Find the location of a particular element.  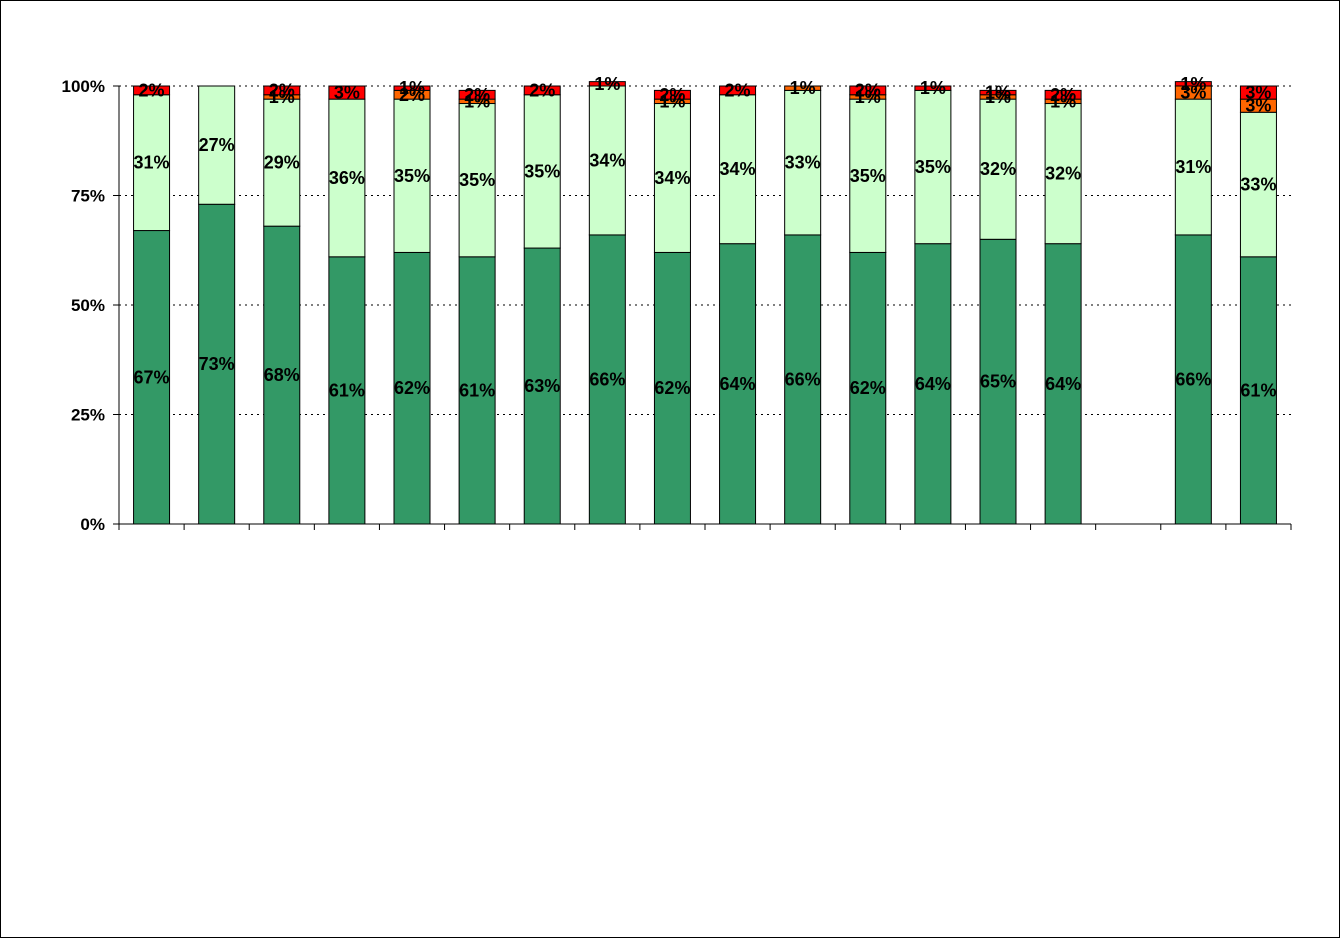

data-label: 27% is located at coordinates (217, 145).